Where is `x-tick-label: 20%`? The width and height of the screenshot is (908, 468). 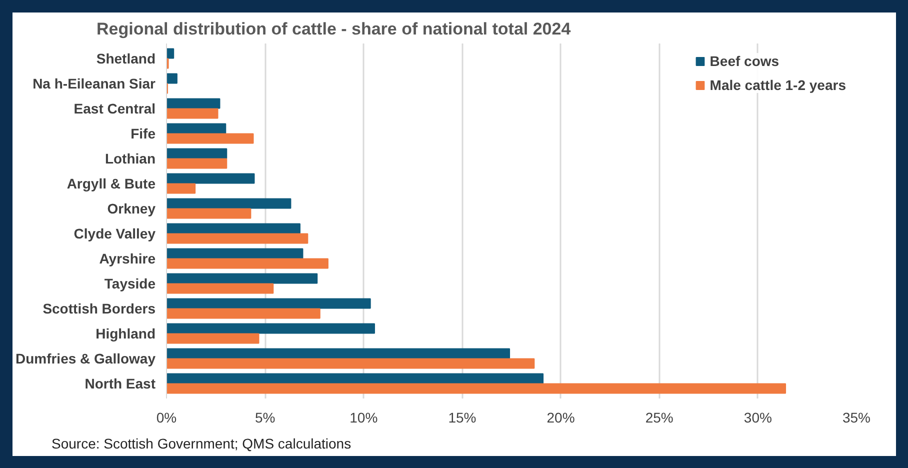 x-tick-label: 20% is located at coordinates (560, 418).